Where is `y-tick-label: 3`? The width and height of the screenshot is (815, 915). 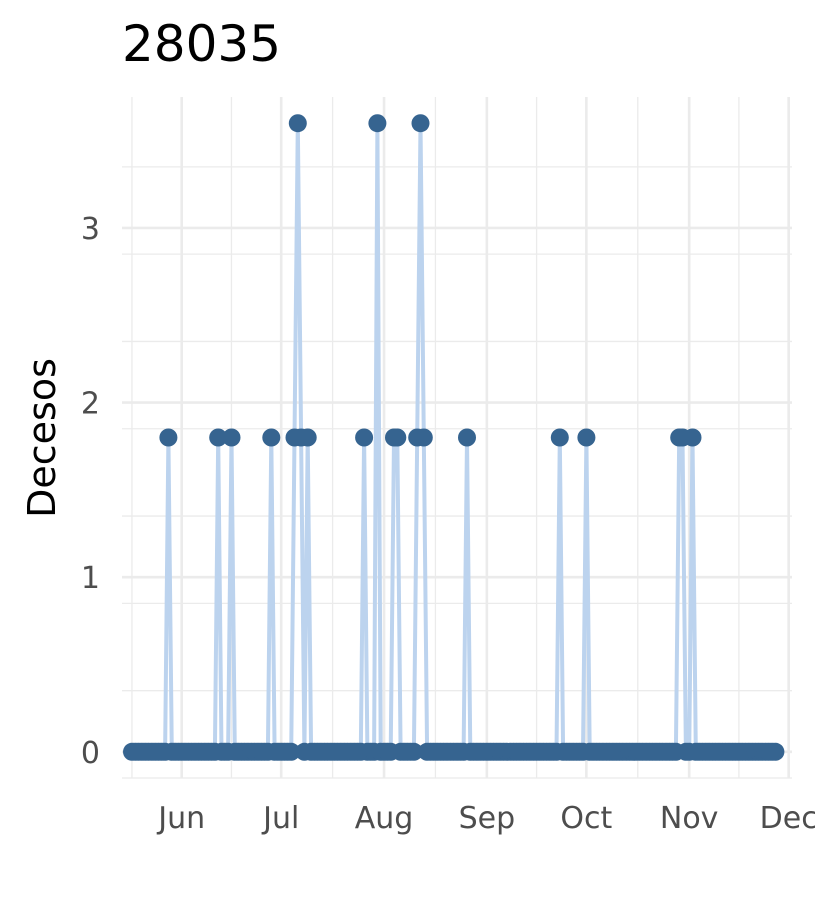
y-tick-label: 3 is located at coordinates (90, 229).